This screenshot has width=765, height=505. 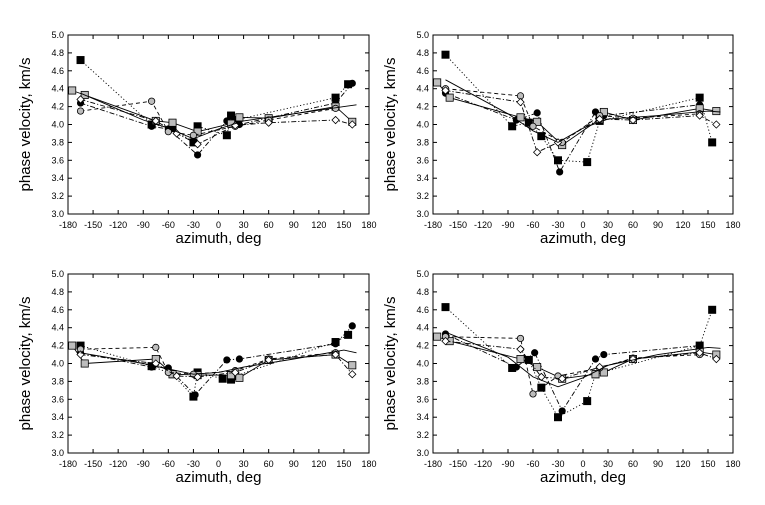 I want to click on y-tick-label: 5.0, so click(x=422, y=274).